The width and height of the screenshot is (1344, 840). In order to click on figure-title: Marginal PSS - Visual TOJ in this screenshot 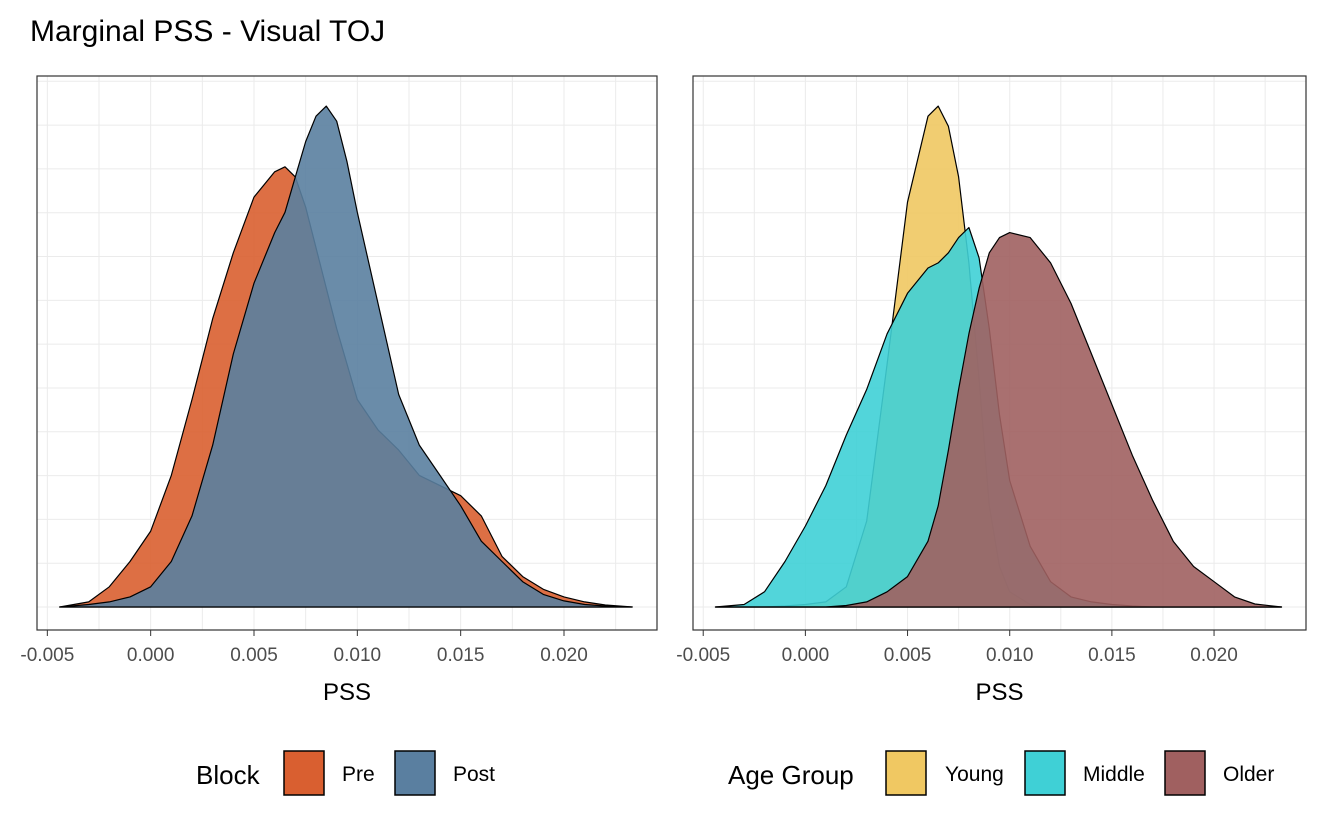, I will do `click(207, 31)`.